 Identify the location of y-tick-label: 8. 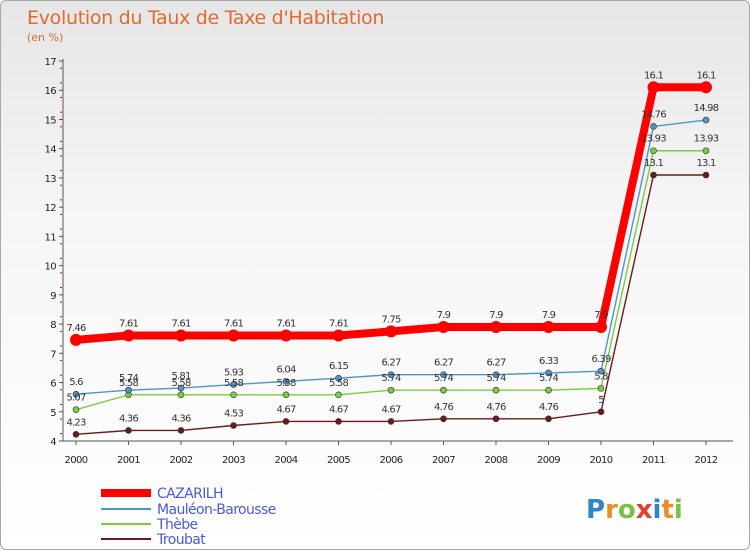
(53, 325).